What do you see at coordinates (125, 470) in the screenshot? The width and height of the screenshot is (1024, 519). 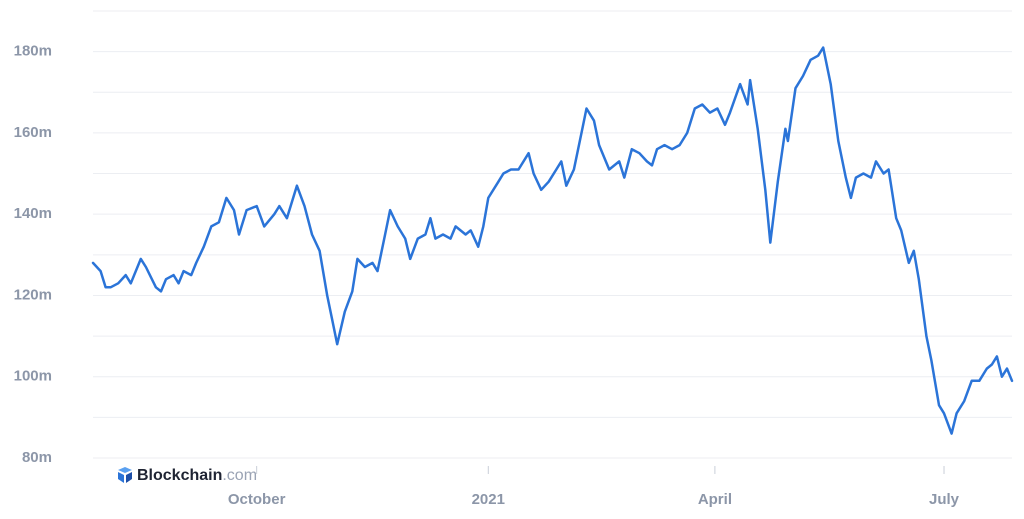 I see `logo-top` at bounding box center [125, 470].